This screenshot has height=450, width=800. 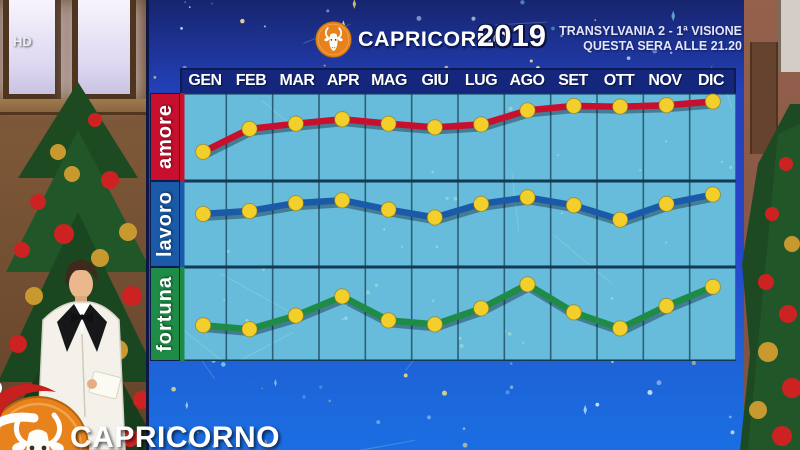 What do you see at coordinates (343, 80) in the screenshot?
I see `month-label: APR` at bounding box center [343, 80].